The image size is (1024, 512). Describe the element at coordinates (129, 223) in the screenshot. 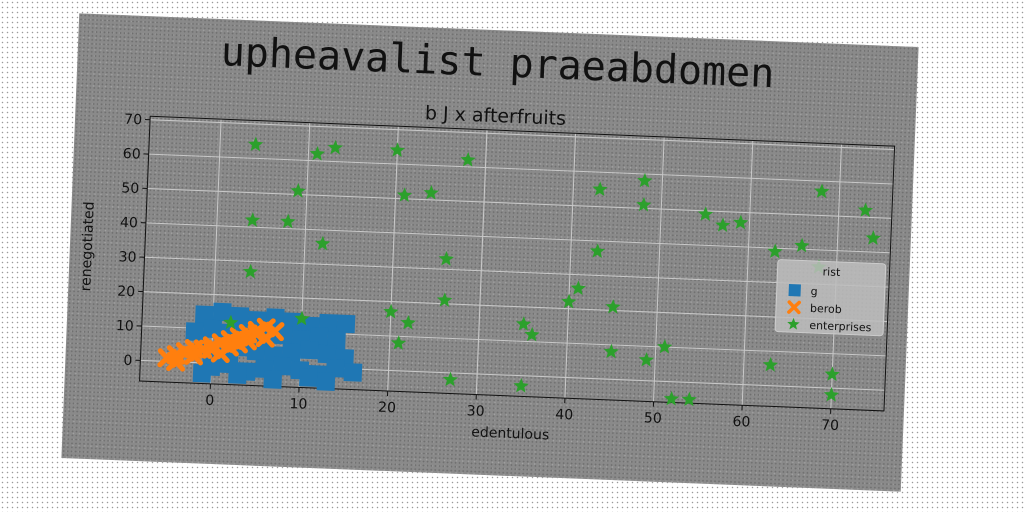

I see `y-tick-label: 40` at that location.